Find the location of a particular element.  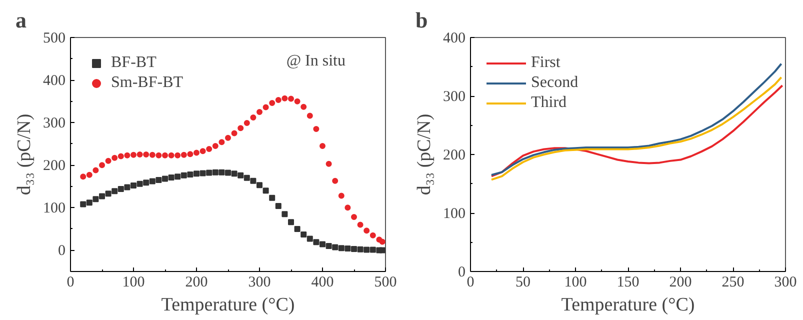

chart-title: b is located at coordinates (422, 20).